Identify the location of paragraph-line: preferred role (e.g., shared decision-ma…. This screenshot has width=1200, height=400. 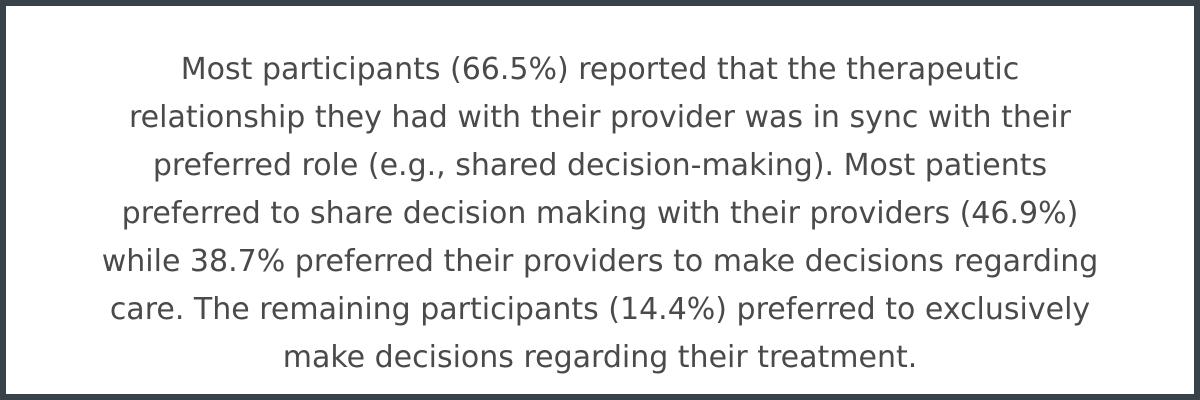
(600, 165).